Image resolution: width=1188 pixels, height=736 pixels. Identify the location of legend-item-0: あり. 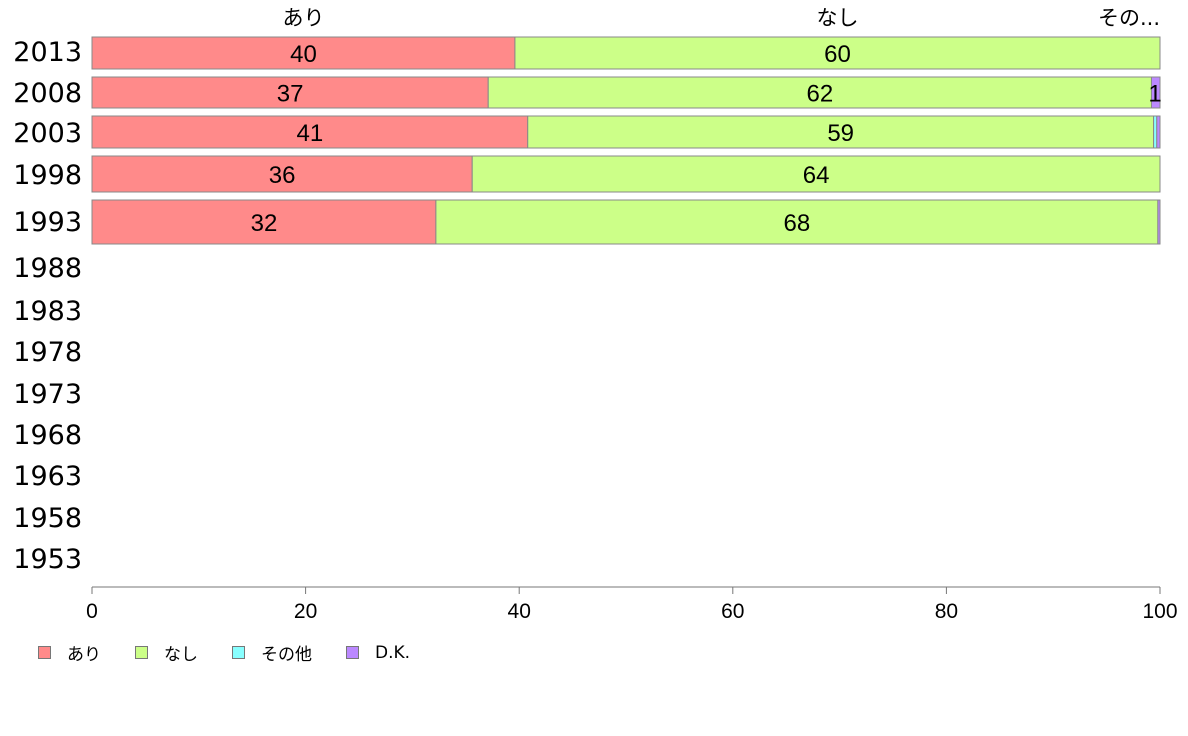
(69, 652).